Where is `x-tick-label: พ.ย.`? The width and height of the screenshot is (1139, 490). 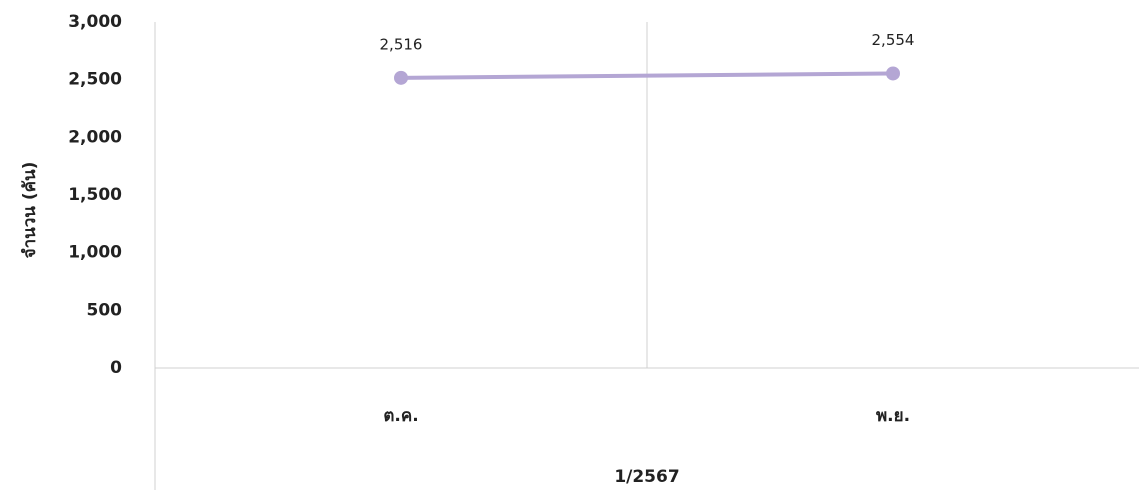 x-tick-label: พ.ย. is located at coordinates (893, 416).